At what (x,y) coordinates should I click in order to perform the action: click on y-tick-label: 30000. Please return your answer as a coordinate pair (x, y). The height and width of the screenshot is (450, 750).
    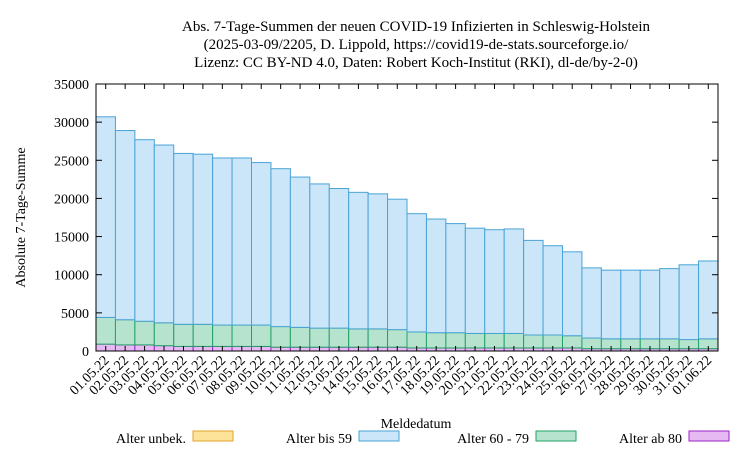
    Looking at the image, I should click on (71, 123).